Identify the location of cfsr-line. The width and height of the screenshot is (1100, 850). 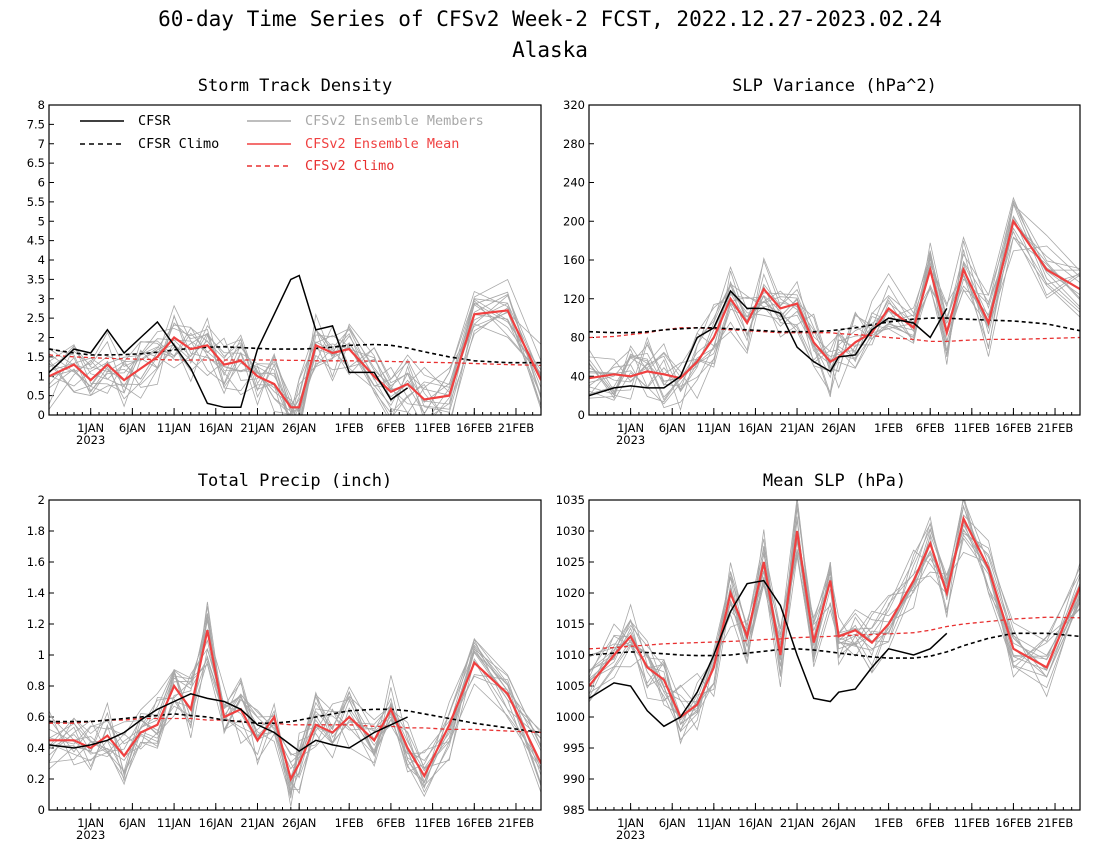
(228, 723).